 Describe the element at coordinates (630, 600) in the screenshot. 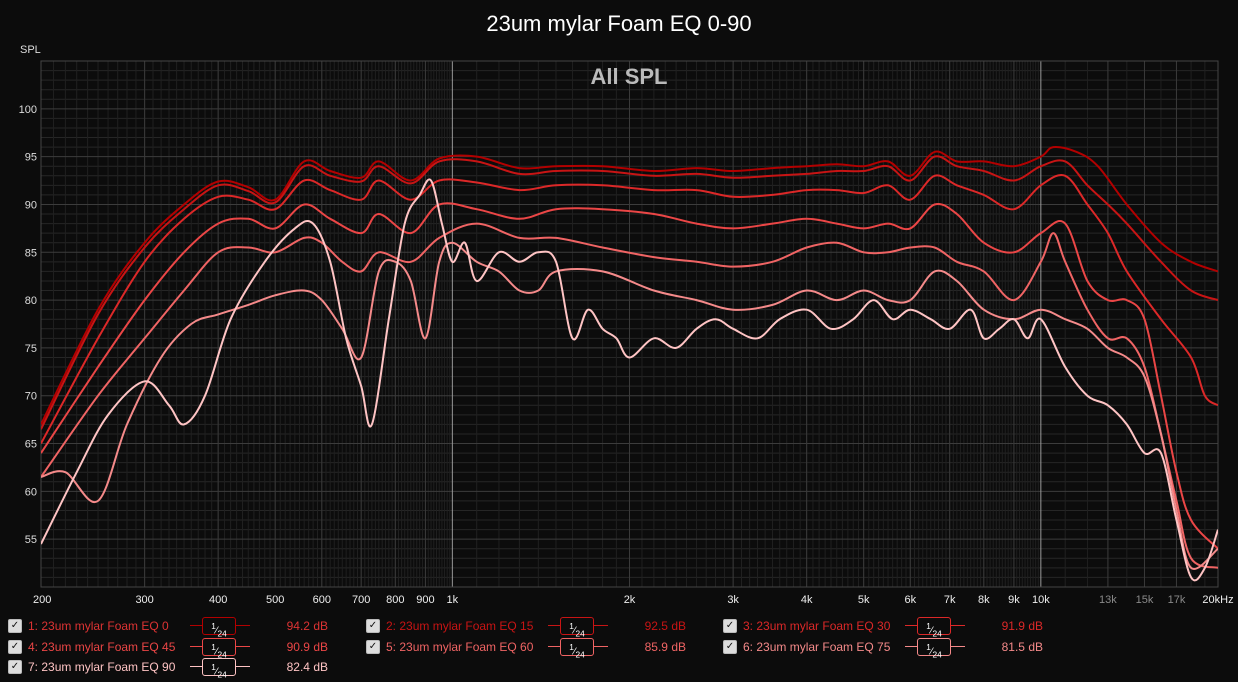

I see `x-tick-label: 2k` at that location.